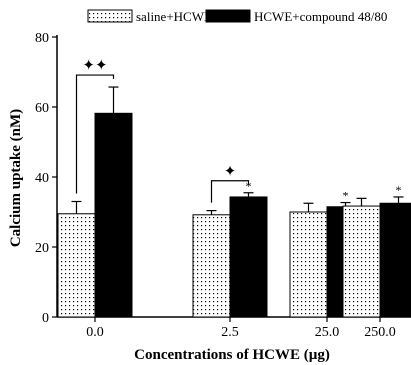  I want to click on bracket-marker: ✦✦, so click(94, 66).